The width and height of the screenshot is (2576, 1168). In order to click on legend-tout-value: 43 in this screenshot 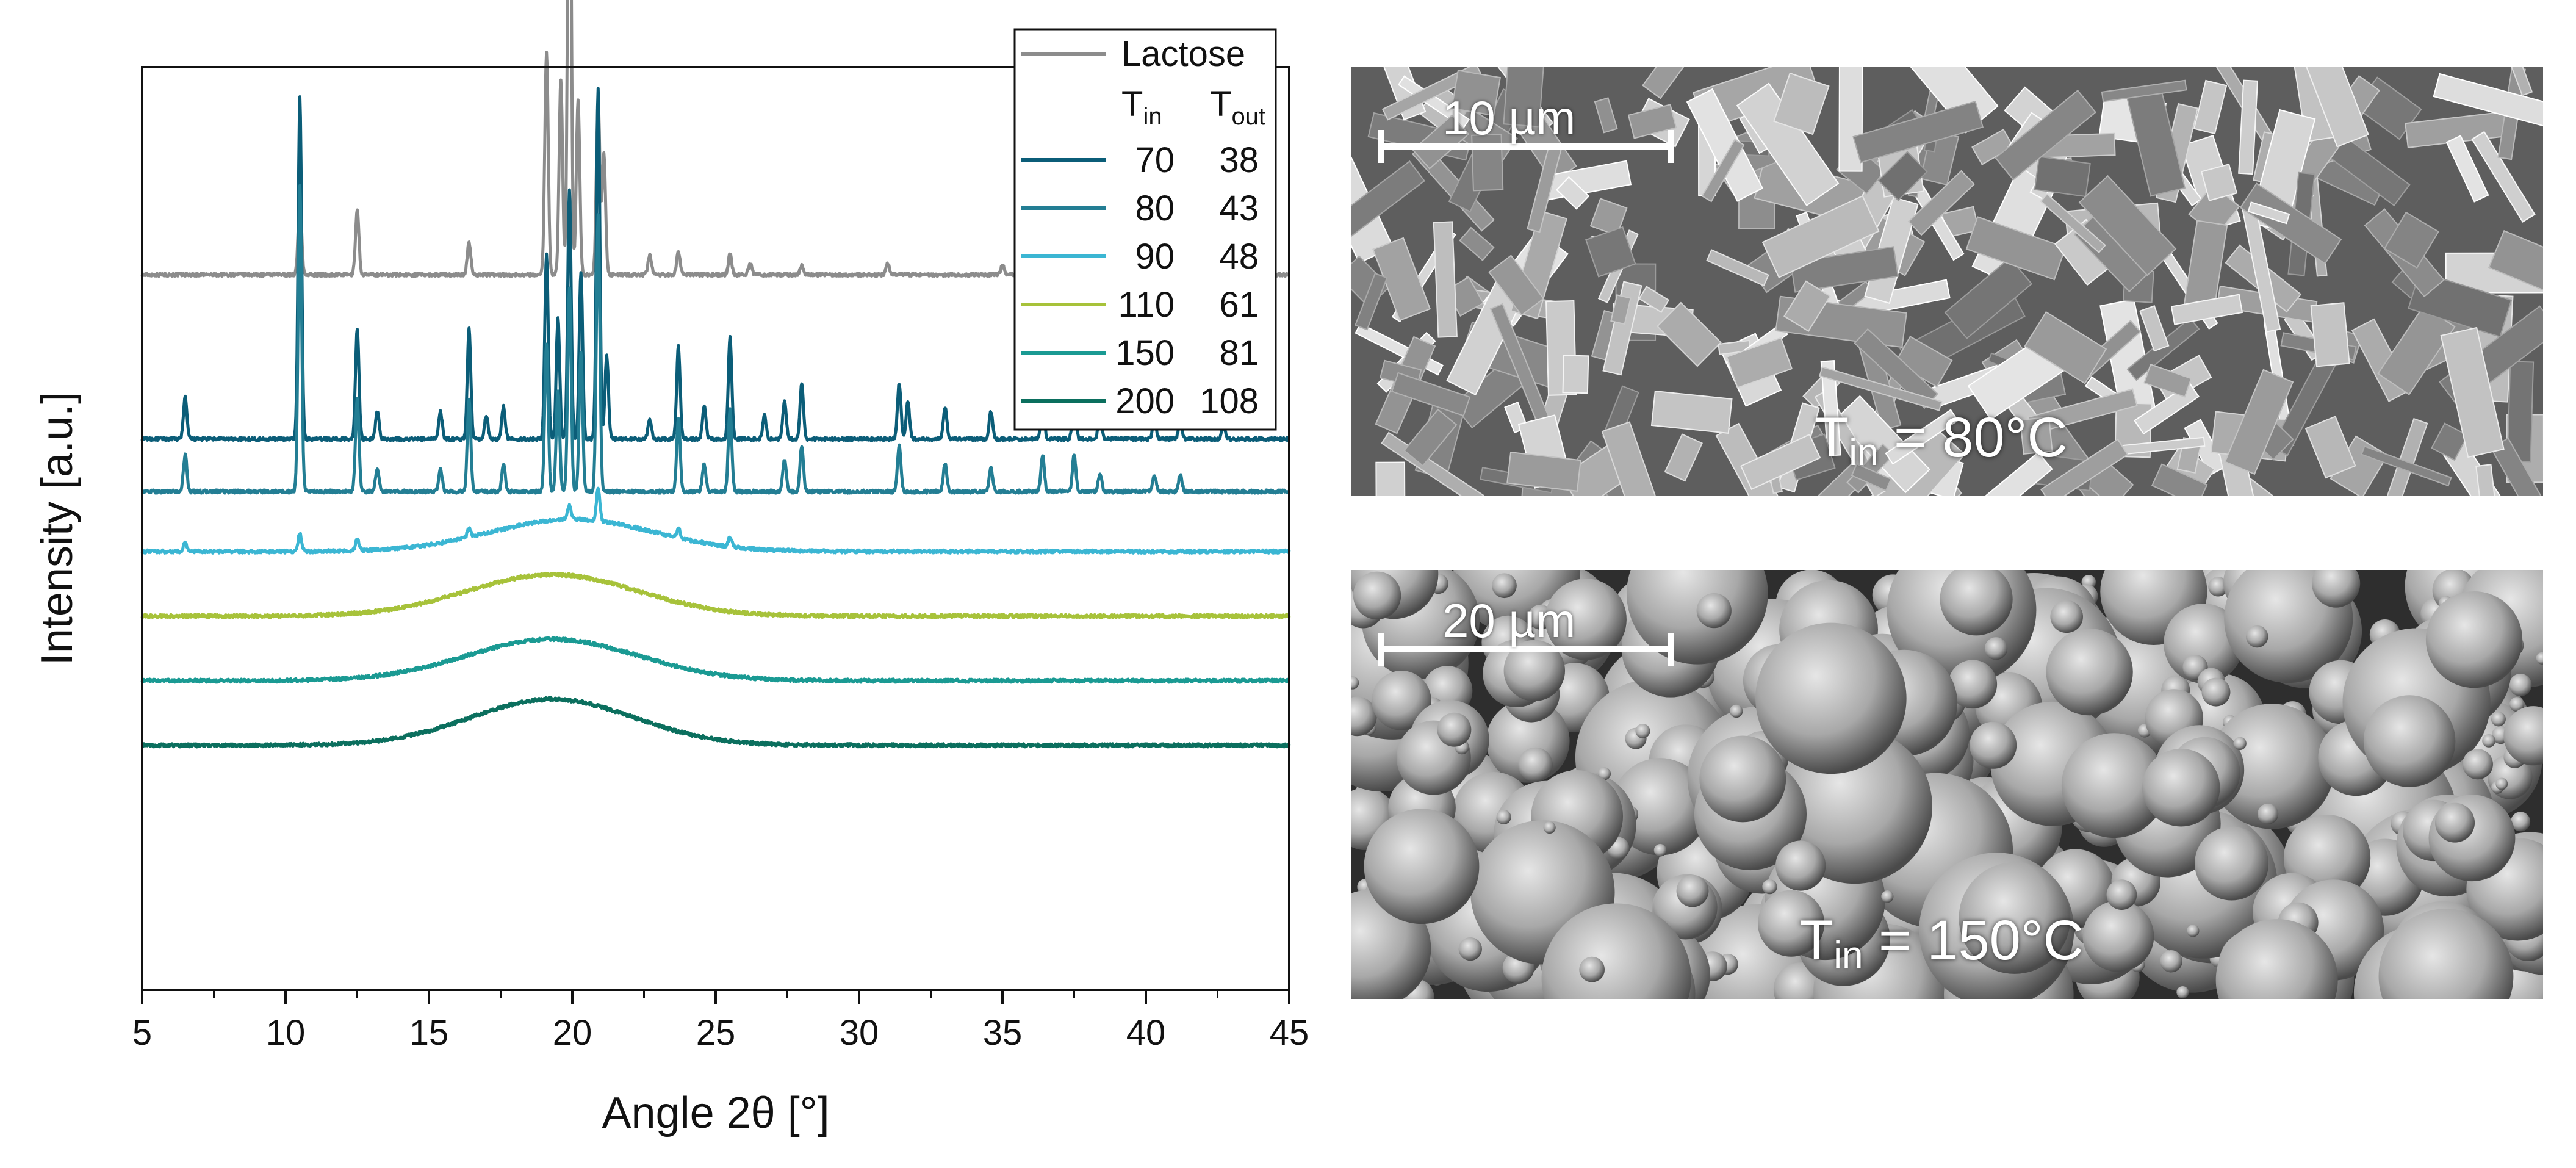, I will do `click(1239, 208)`.